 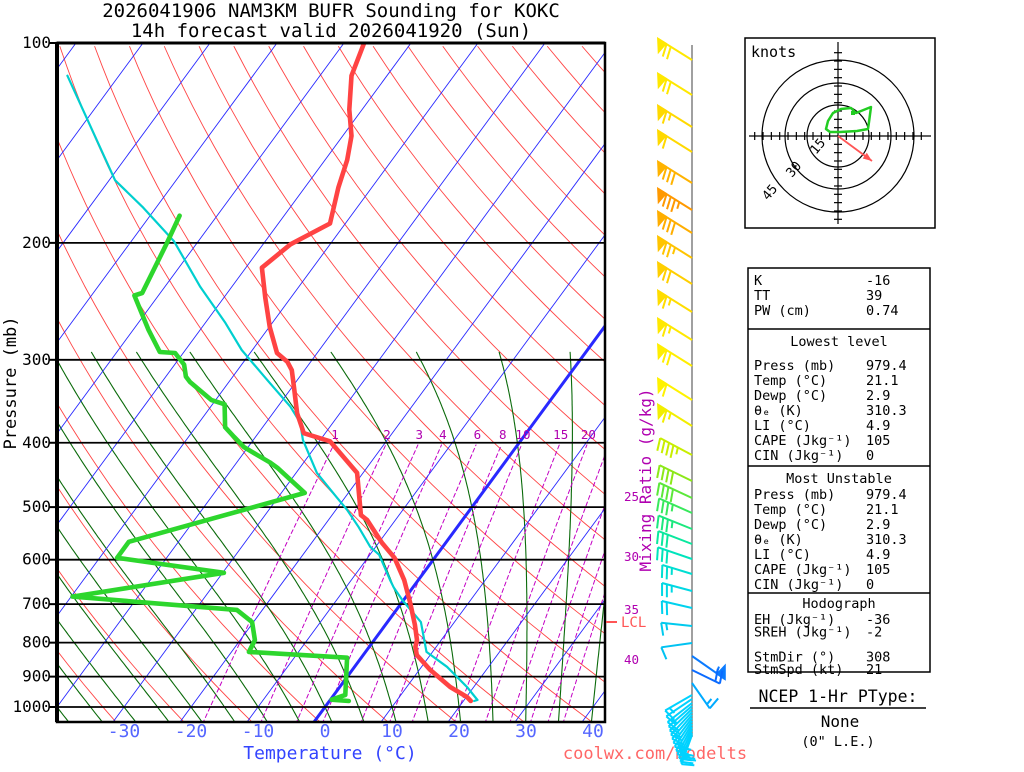 What do you see at coordinates (655, 754) in the screenshot?
I see `watermark: coolwx.com/modelts` at bounding box center [655, 754].